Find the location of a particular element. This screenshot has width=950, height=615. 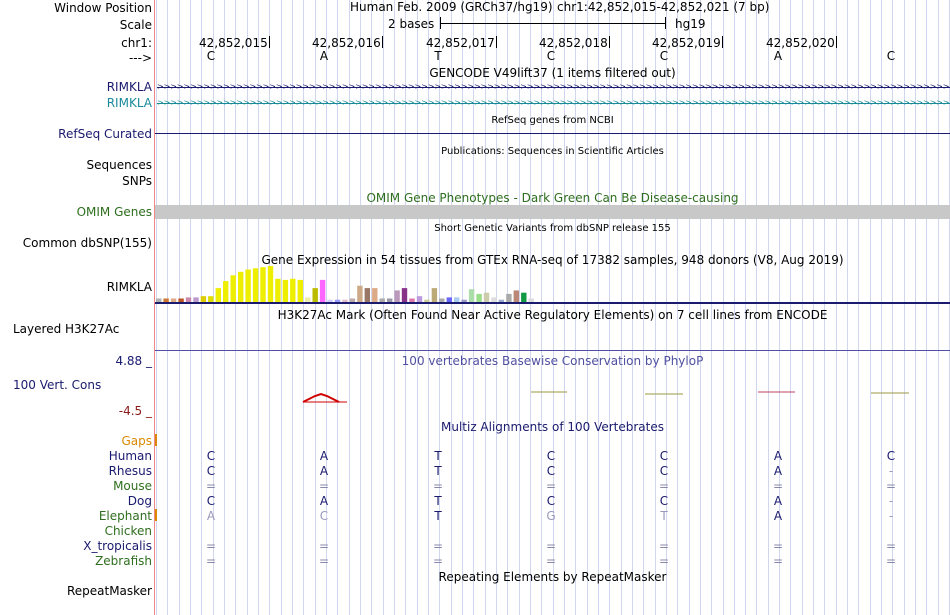

alignment-base-mouse: = is located at coordinates (438, 486).